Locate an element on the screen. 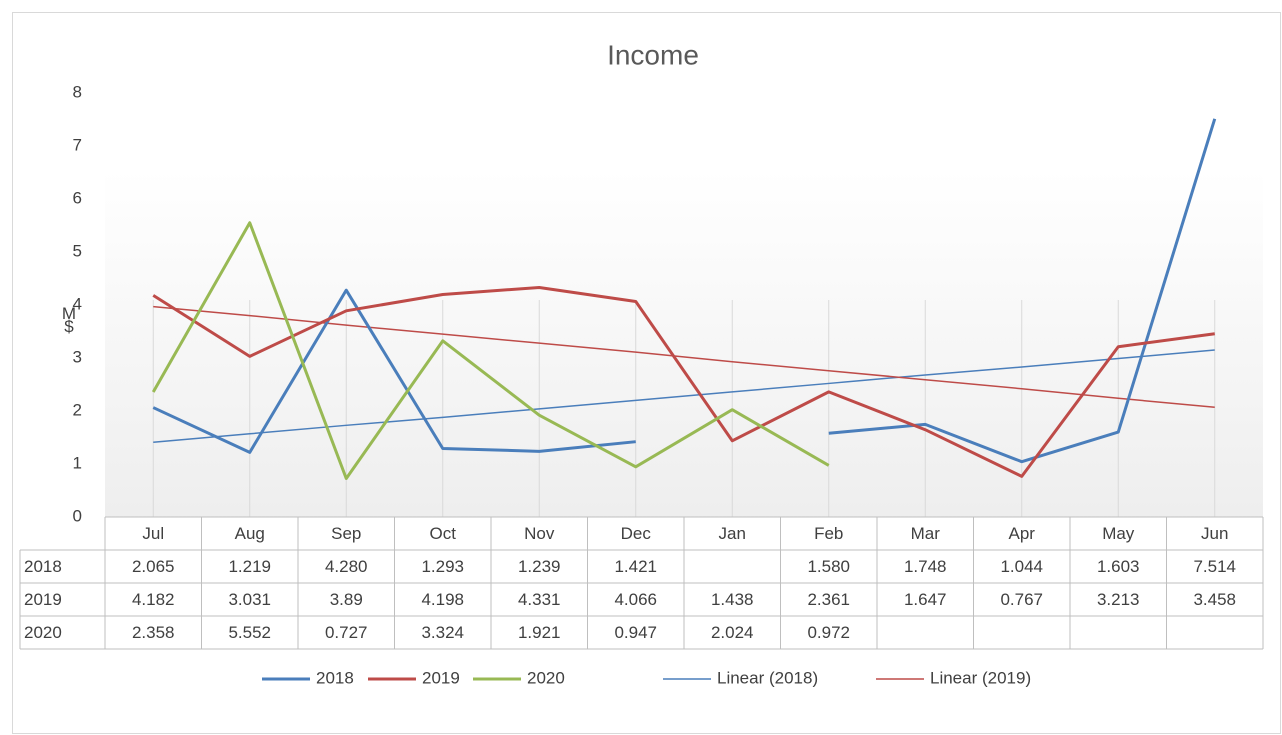 The width and height of the screenshot is (1282, 735). data-label: 0.972 is located at coordinates (828, 632).